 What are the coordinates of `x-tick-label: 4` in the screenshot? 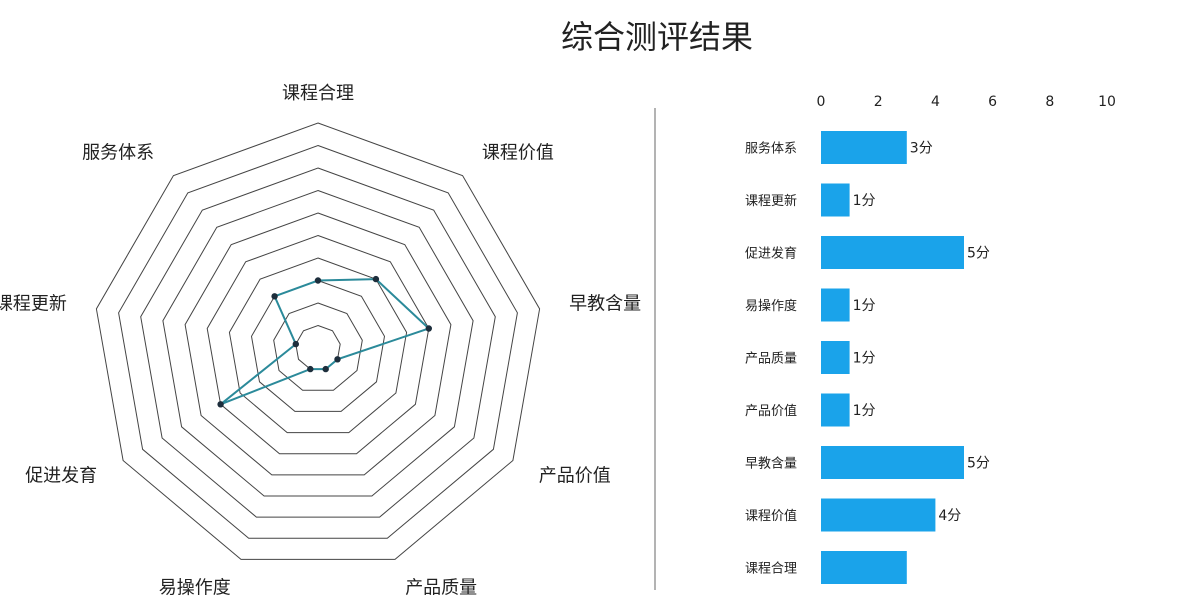 It's located at (935, 102).